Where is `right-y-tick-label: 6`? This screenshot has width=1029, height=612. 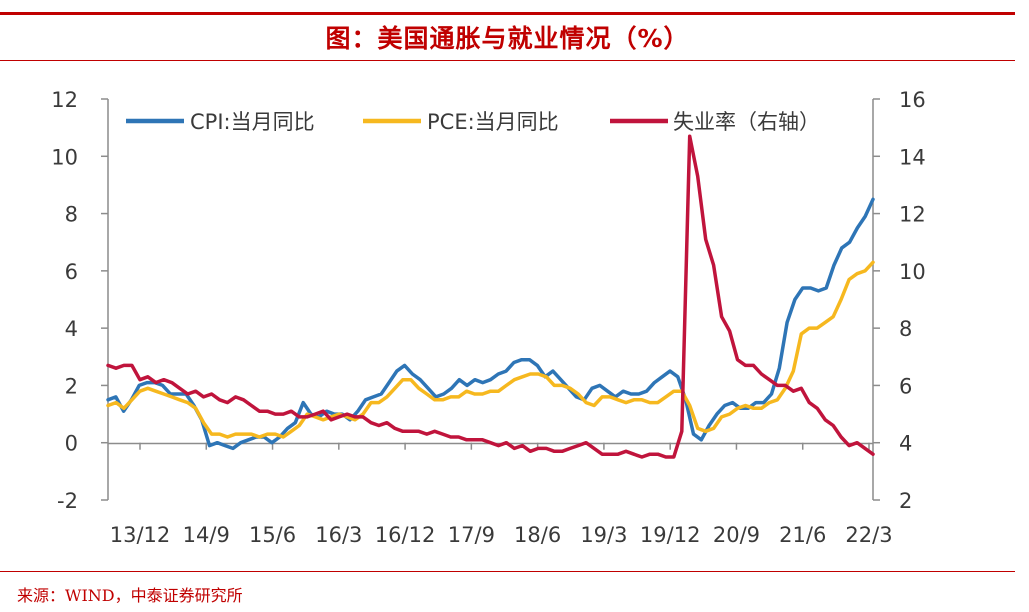
right-y-tick-label: 6 is located at coordinates (905, 386).